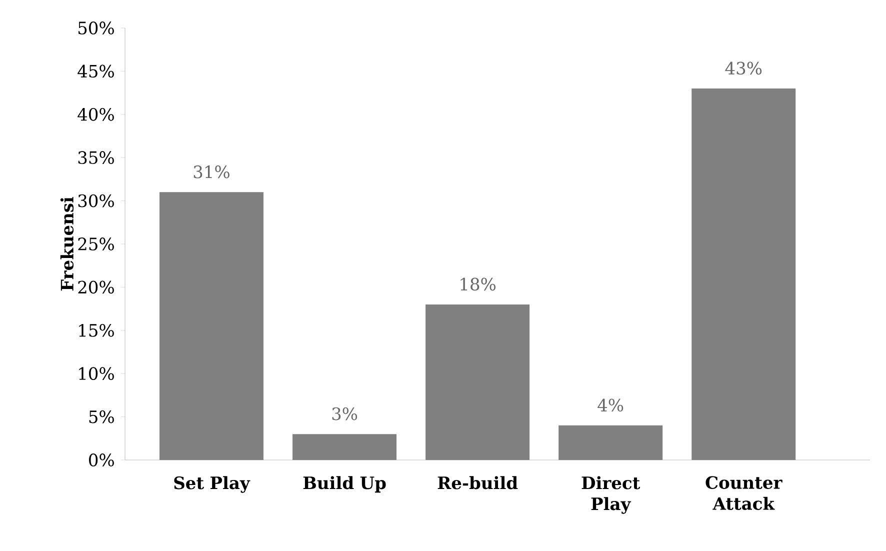 The image size is (886, 551). What do you see at coordinates (743, 68) in the screenshot?
I see `data-label: 43%` at bounding box center [743, 68].